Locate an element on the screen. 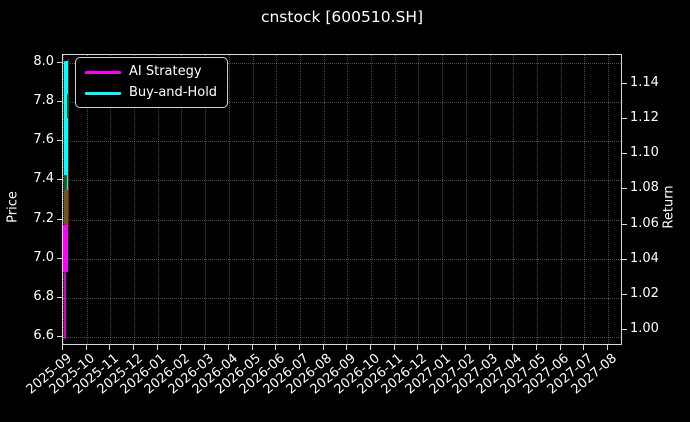  series-segment-overlap-olive is located at coordinates (65, 208).